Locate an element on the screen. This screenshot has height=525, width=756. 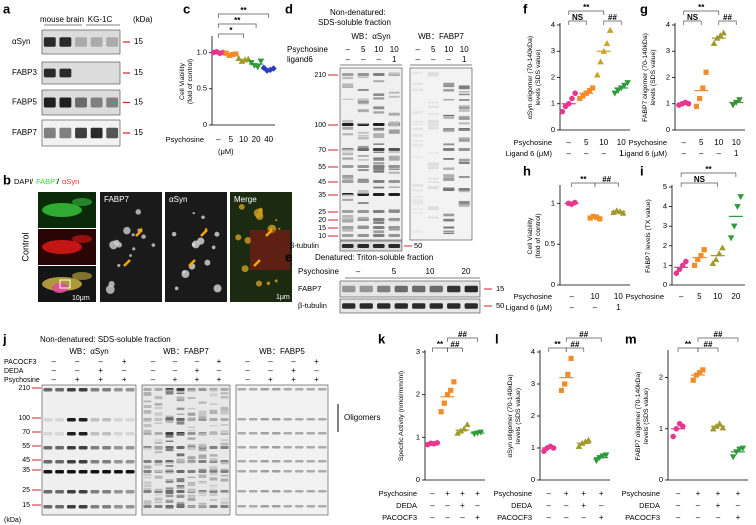
condition-value: + is located at coordinates (462, 493).